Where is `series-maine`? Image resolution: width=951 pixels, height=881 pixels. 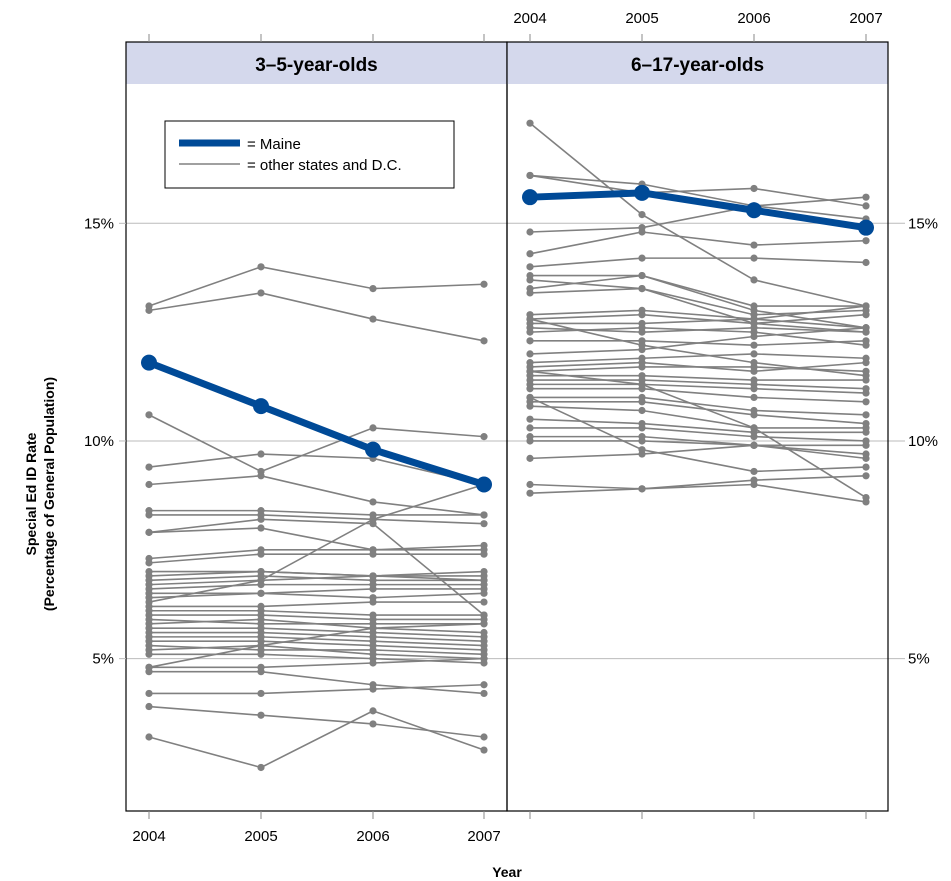
series-maine is located at coordinates (698, 210).